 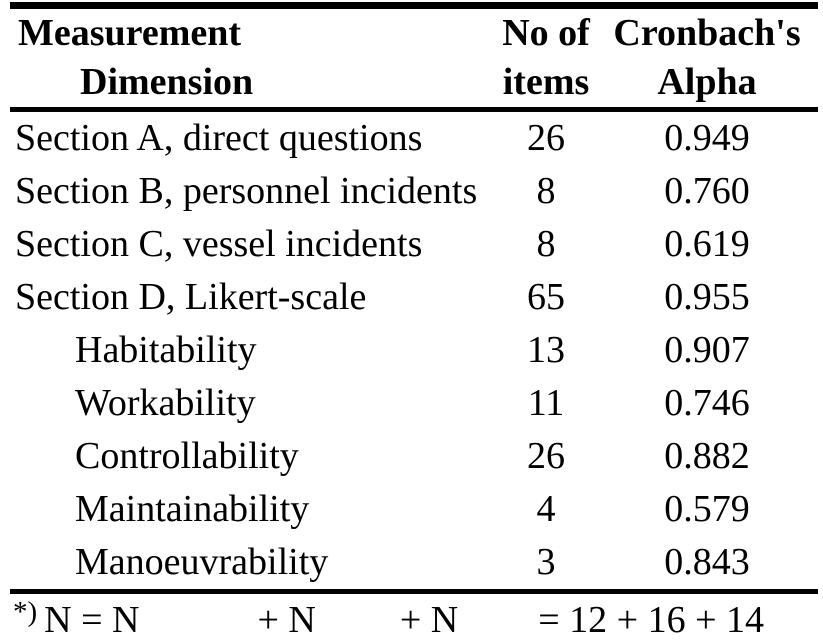 I want to click on header-items-line1: No of, so click(x=546, y=33).